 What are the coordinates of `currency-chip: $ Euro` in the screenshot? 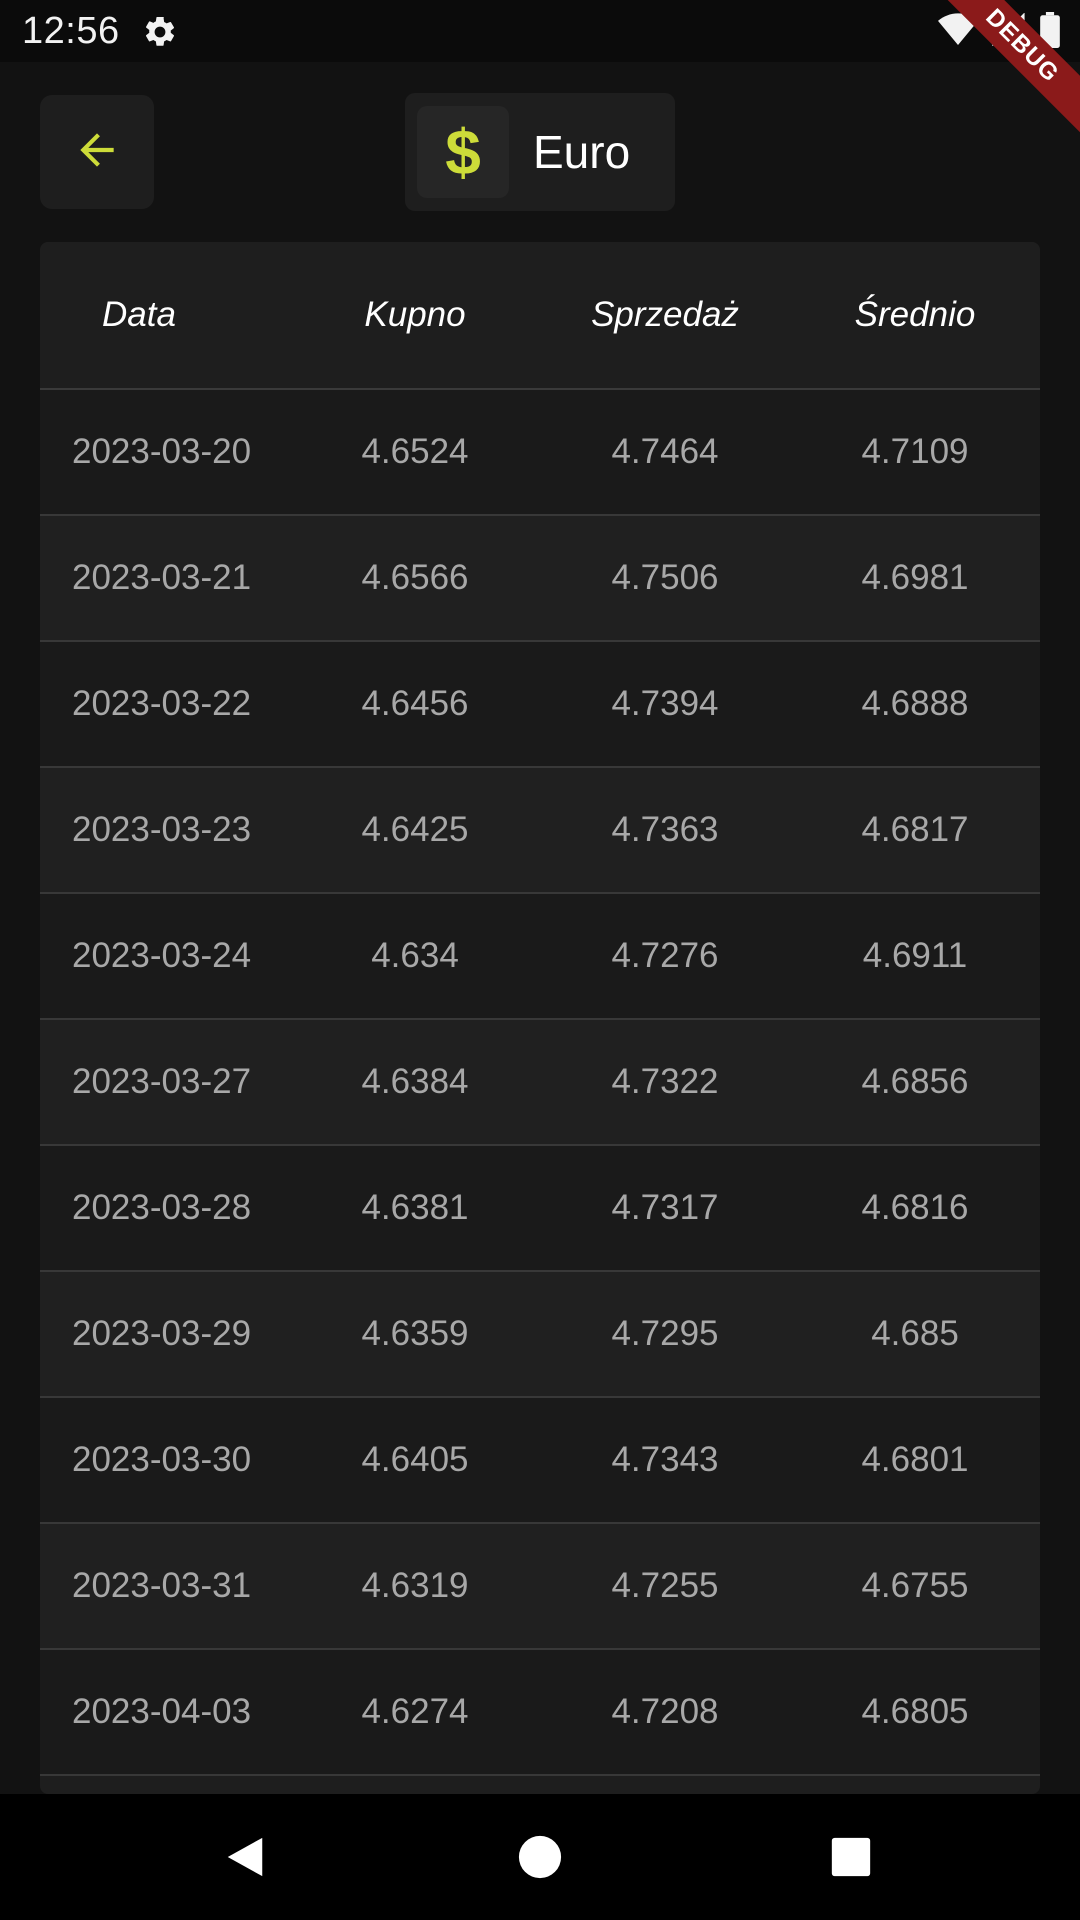 It's located at (540, 152).